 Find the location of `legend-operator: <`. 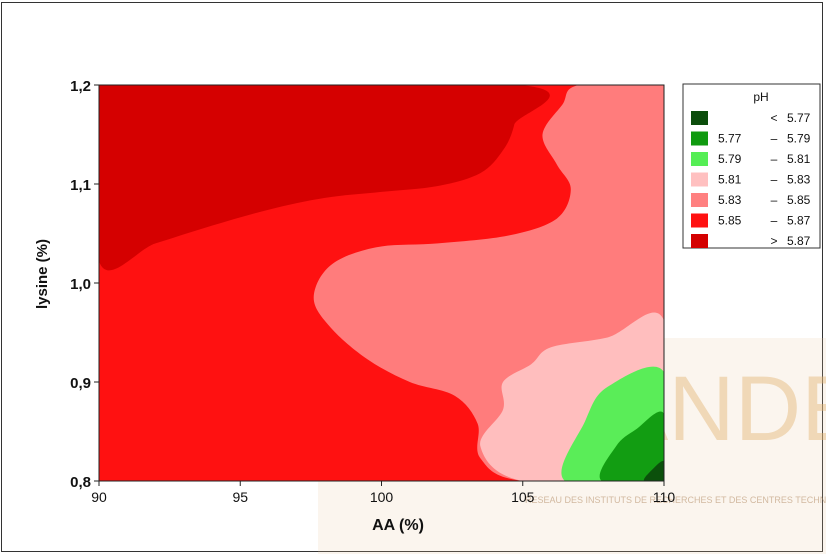

legend-operator: < is located at coordinates (773, 118).